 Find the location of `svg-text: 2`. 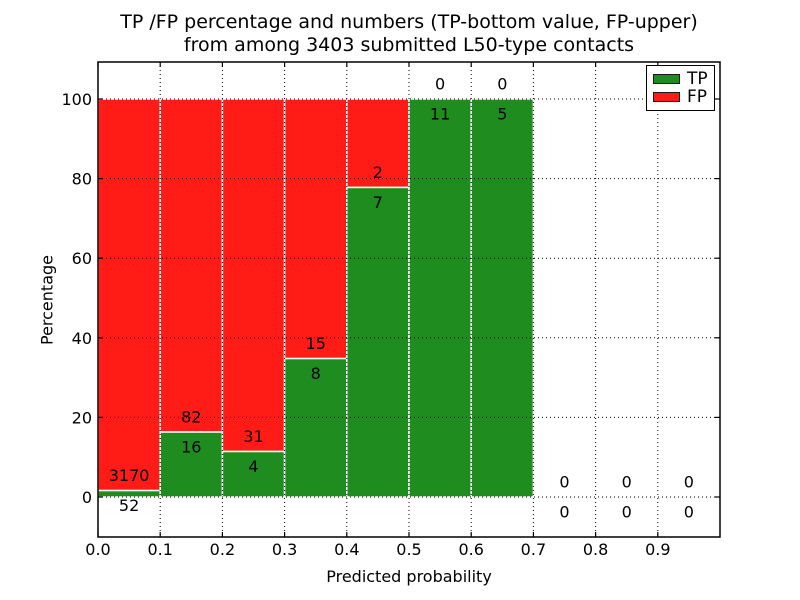

svg-text: 2 is located at coordinates (378, 172).